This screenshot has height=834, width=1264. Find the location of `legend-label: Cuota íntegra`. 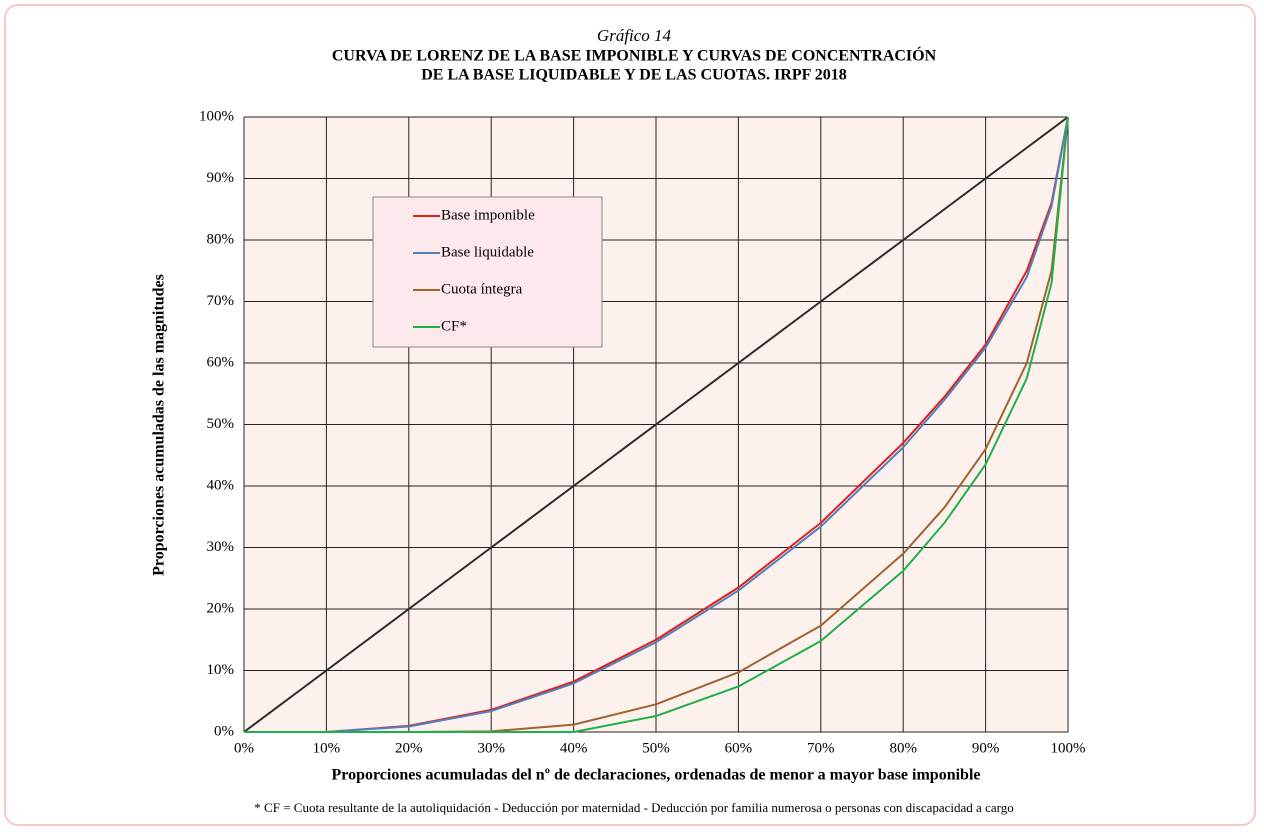

legend-label: Cuota íntegra is located at coordinates (482, 289).